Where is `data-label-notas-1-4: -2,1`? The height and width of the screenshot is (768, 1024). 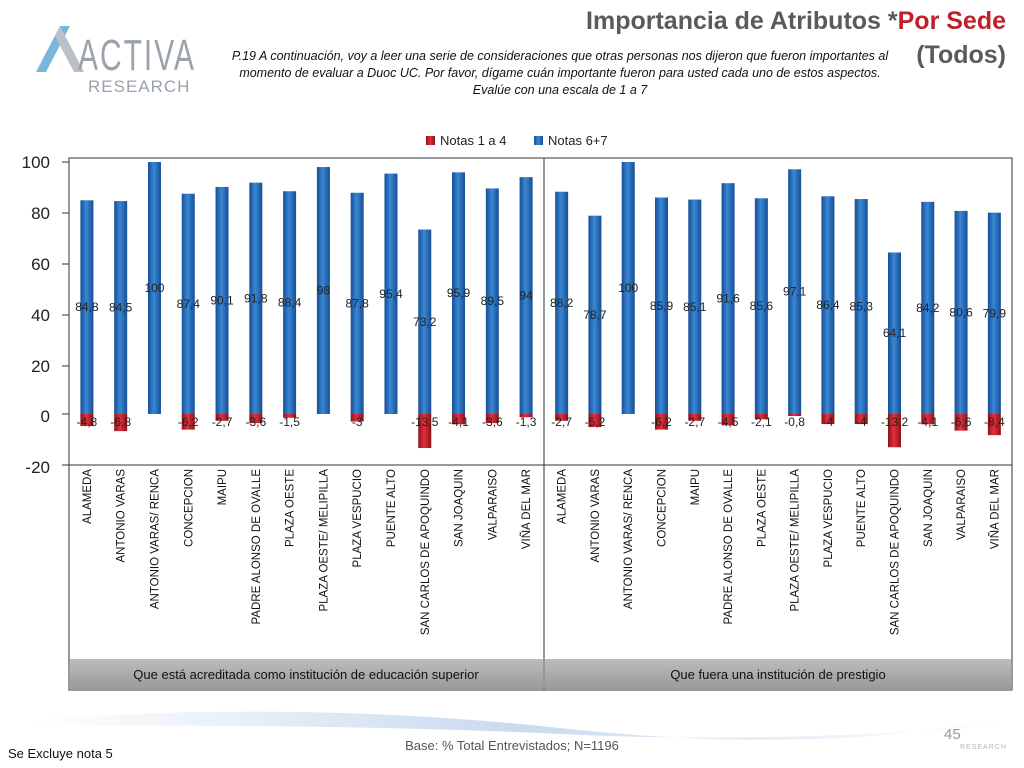
data-label-notas-1-4: -2,1 is located at coordinates (761, 422).